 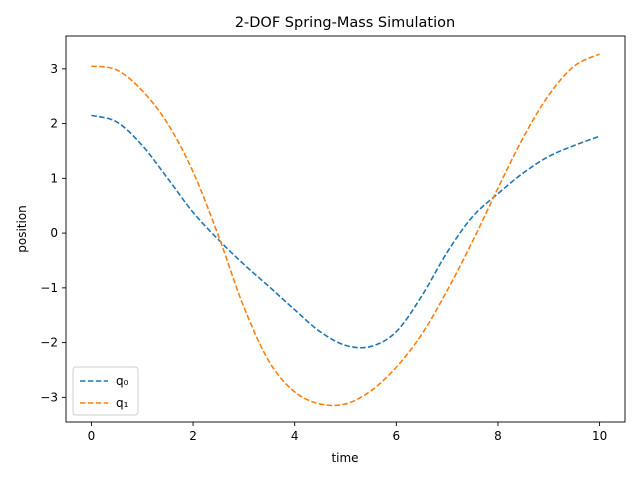 What do you see at coordinates (599, 436) in the screenshot?
I see `x-tick-label: 10` at bounding box center [599, 436].